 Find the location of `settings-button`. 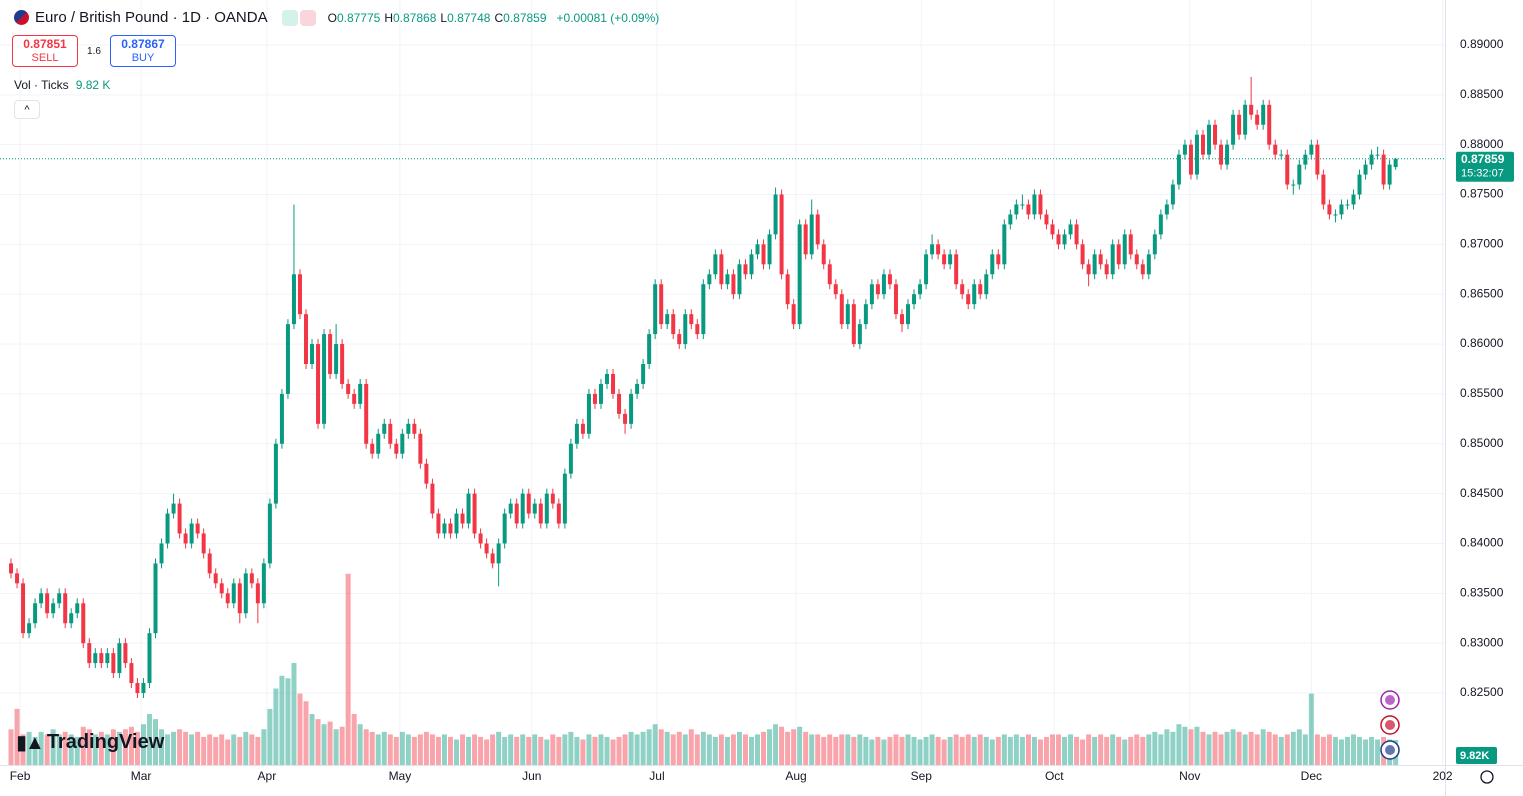

settings-button is located at coordinates (1487, 777).